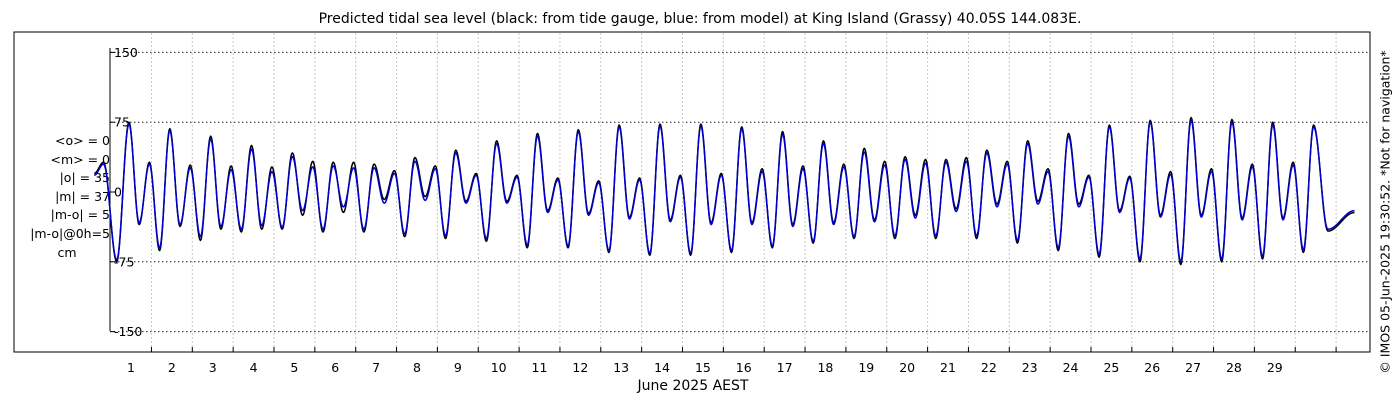 Image resolution: width=1400 pixels, height=400 pixels. What do you see at coordinates (84, 178) in the screenshot?
I see `stat-abs-observed: |o| = 35` at bounding box center [84, 178].